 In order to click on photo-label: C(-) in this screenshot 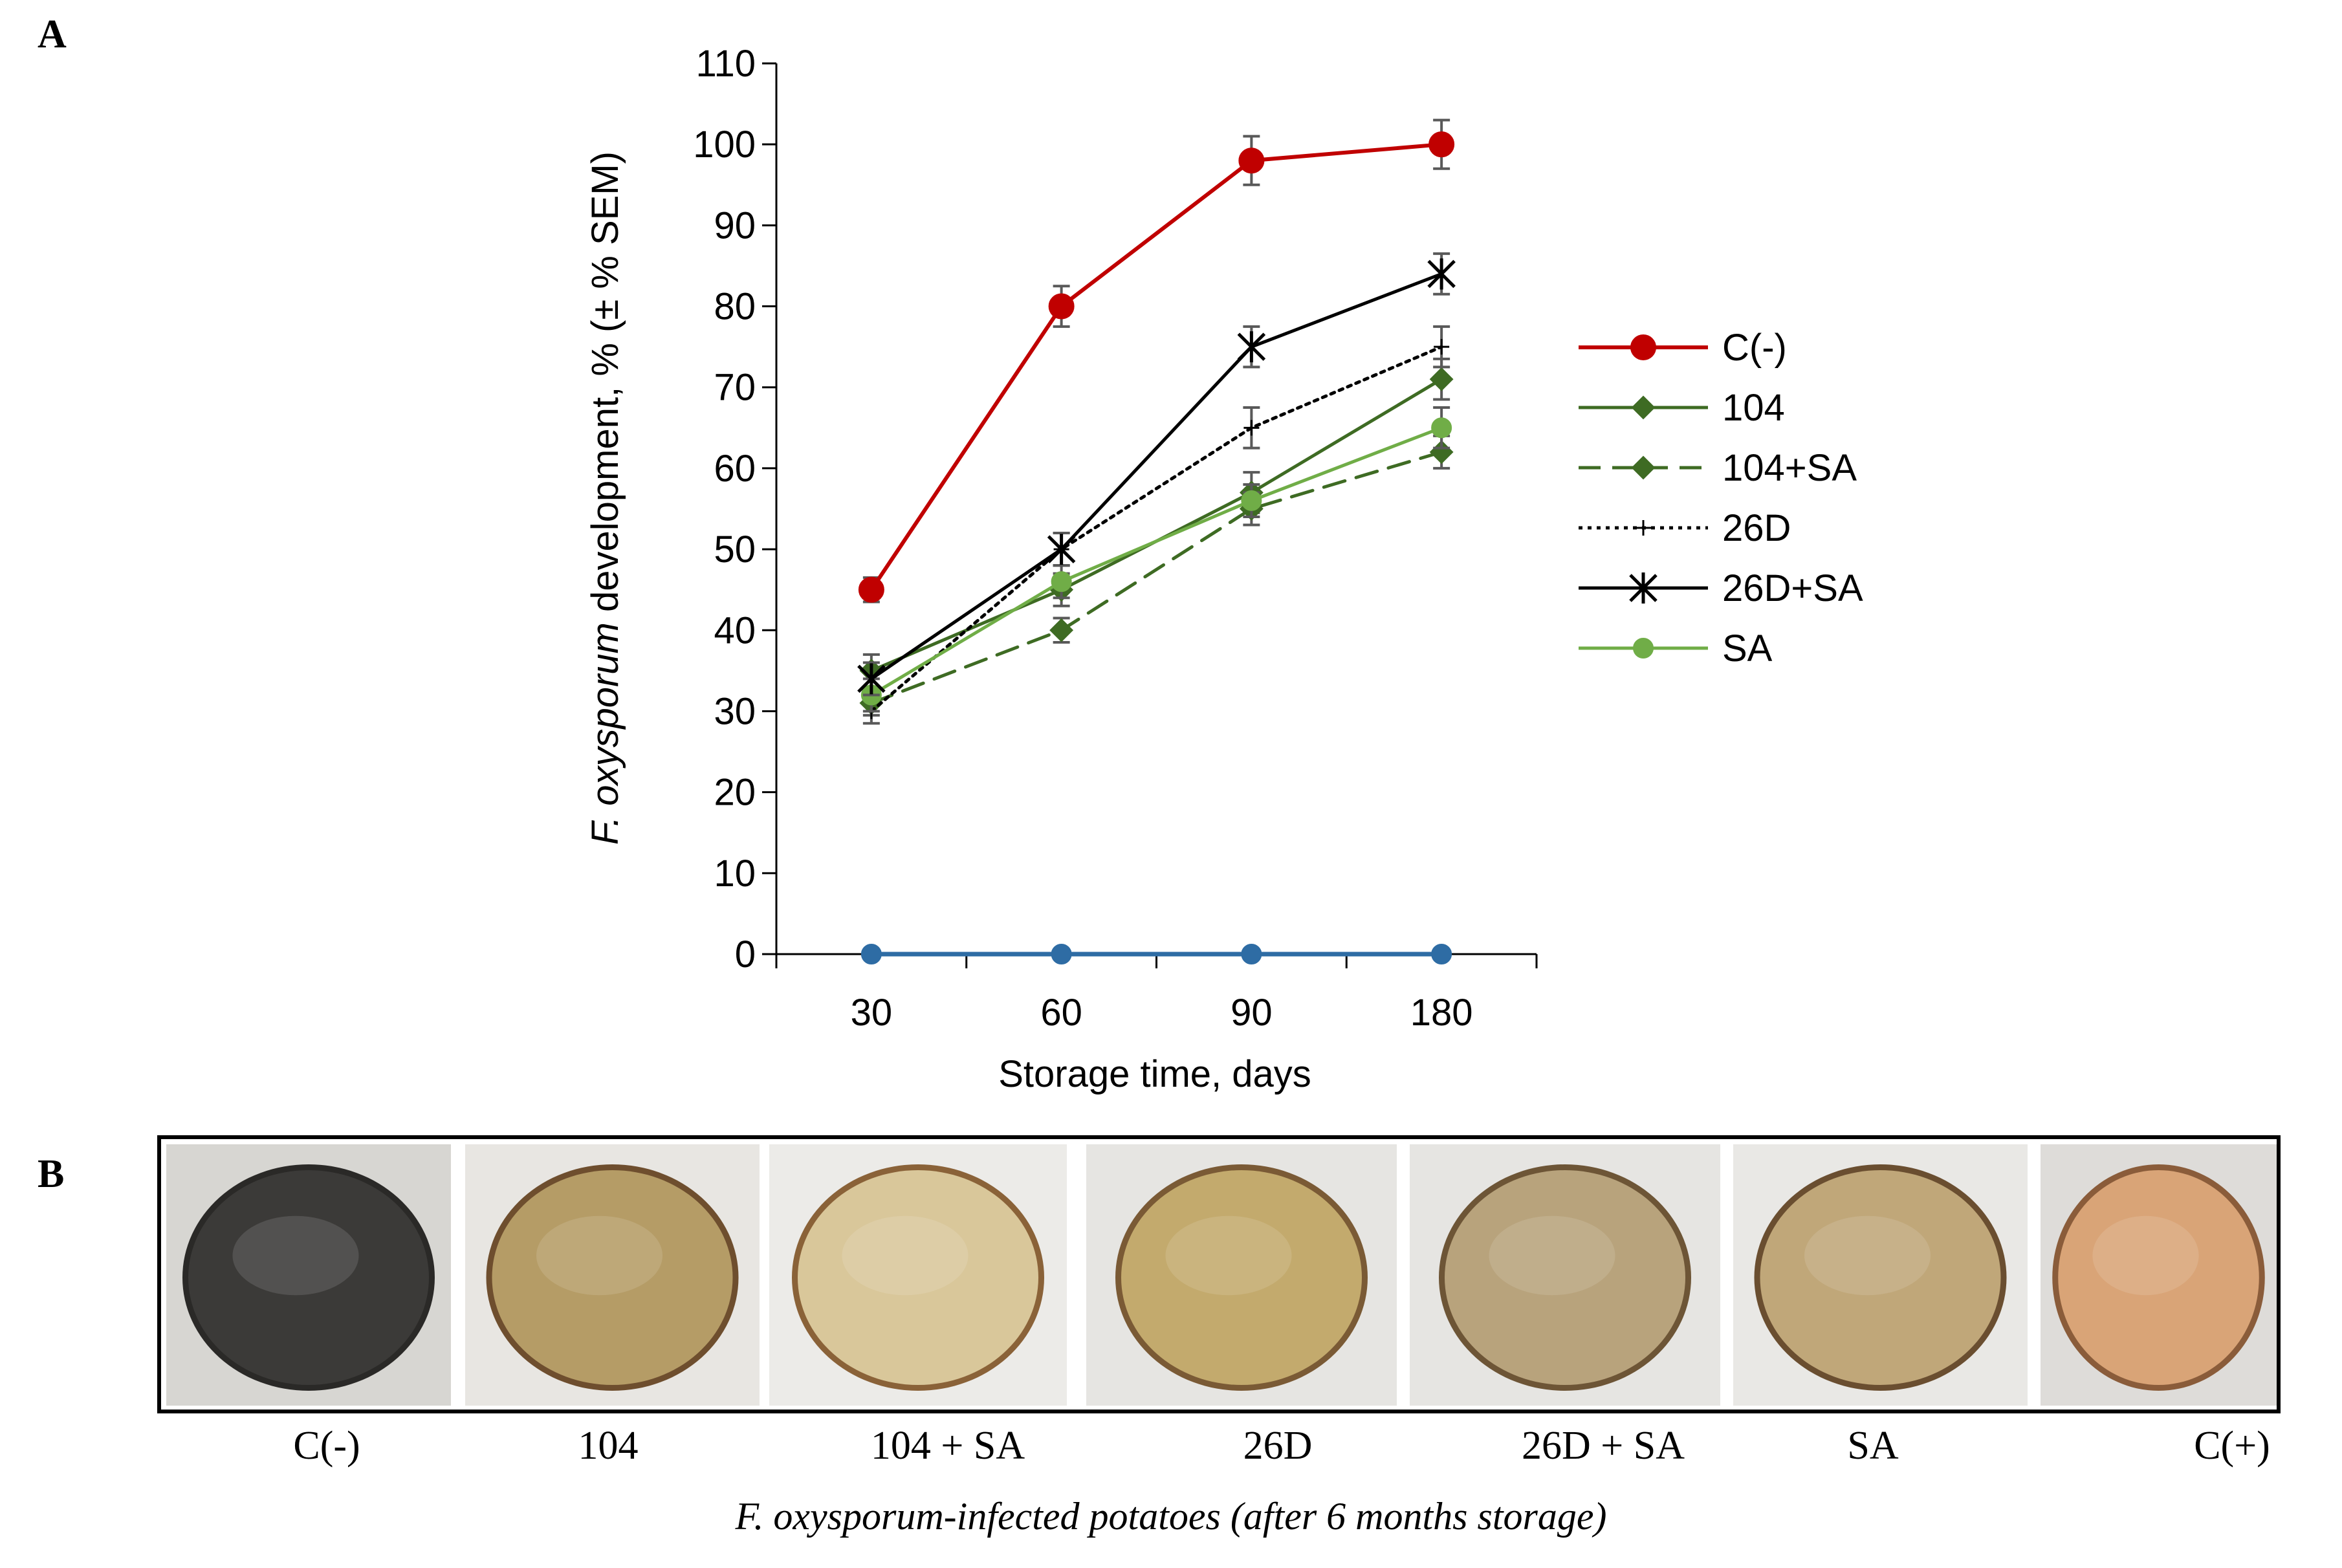, I will do `click(326, 1446)`.